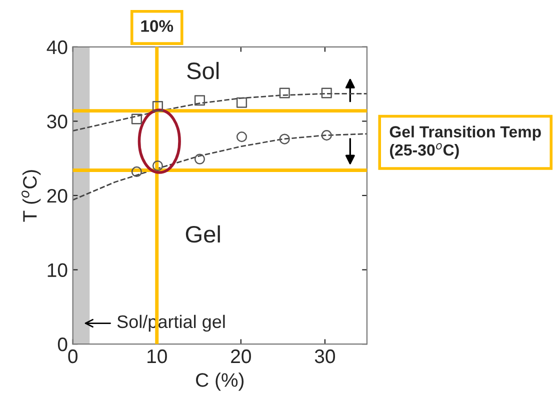 This screenshot has width=556, height=401. Describe the element at coordinates (31, 196) in the screenshot. I see `y-axis-title: T ($^{o}$C)` at that location.